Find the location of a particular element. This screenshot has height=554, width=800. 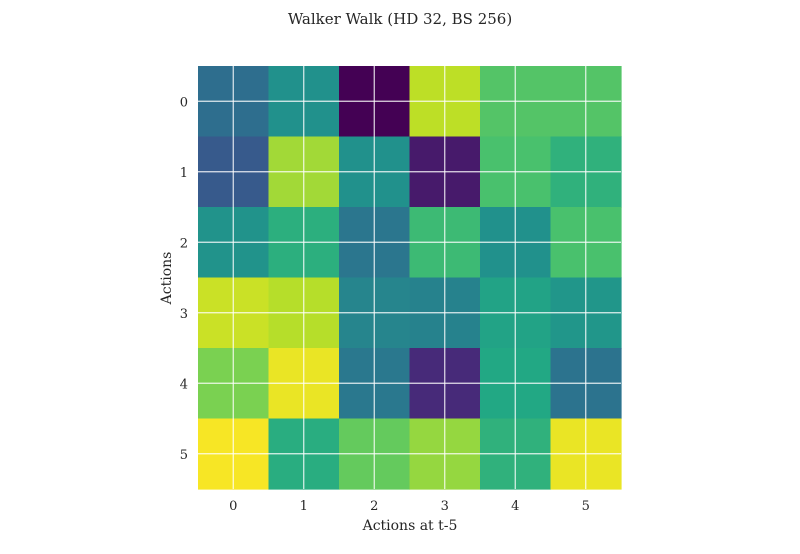

y-tick-label: 0 is located at coordinates (184, 102).